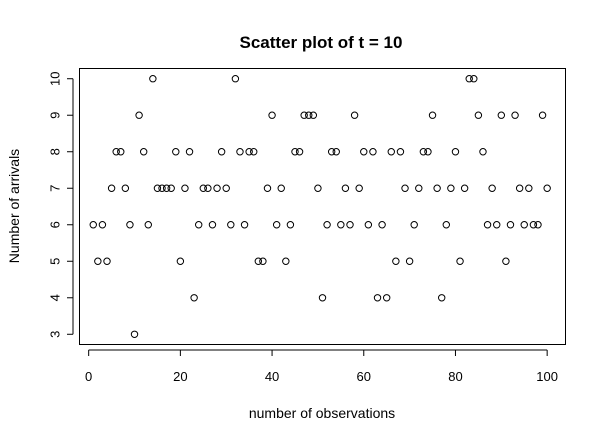 This screenshot has width=606, height=443. What do you see at coordinates (321, 366) in the screenshot?
I see `x-axis: 0 20 40 60 80 100` at bounding box center [321, 366].